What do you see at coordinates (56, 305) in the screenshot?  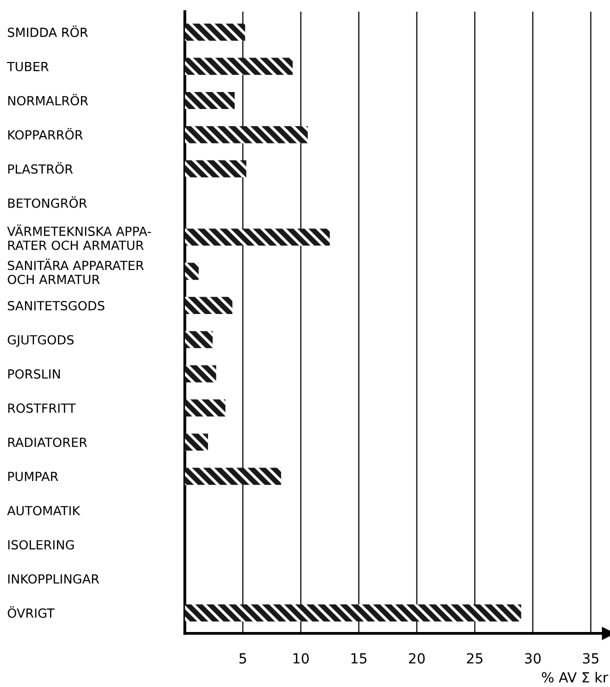 I see `y-tick-label: SANITETSGODS` at bounding box center [56, 305].